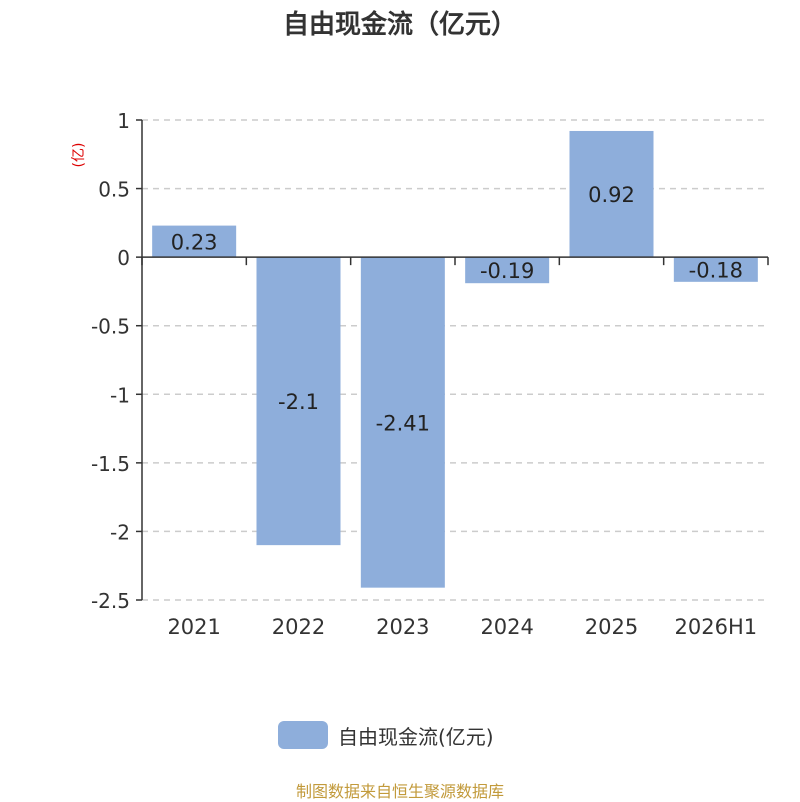 The width and height of the screenshot is (800, 802). I want to click on y-tick-label: -2, so click(120, 532).